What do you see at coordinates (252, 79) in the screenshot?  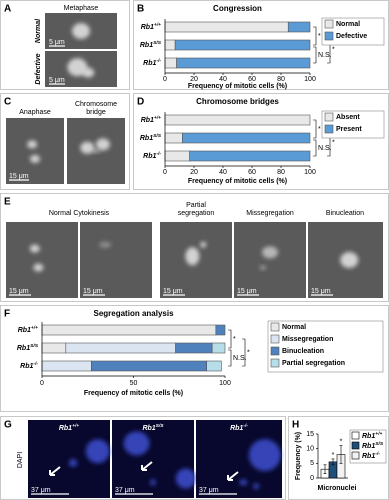 I see `x-tick-label: 60` at bounding box center [252, 79].